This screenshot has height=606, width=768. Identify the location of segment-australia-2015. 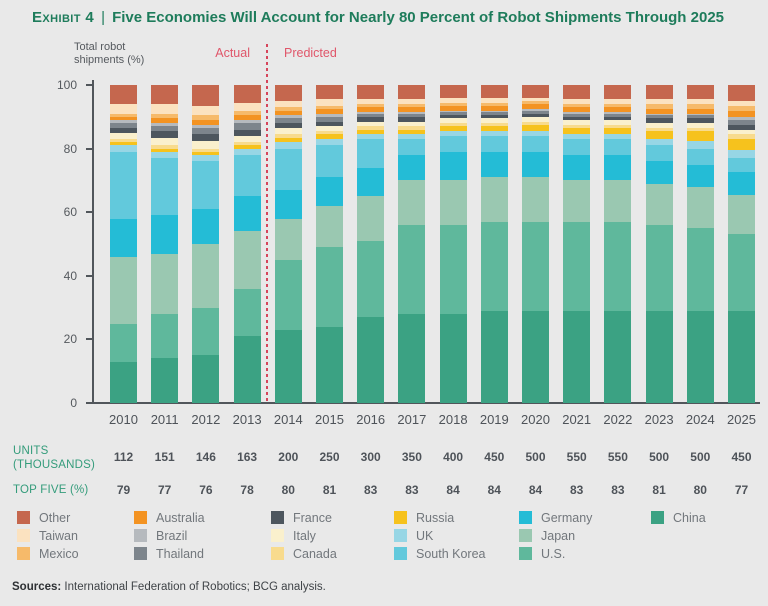
(329, 111).